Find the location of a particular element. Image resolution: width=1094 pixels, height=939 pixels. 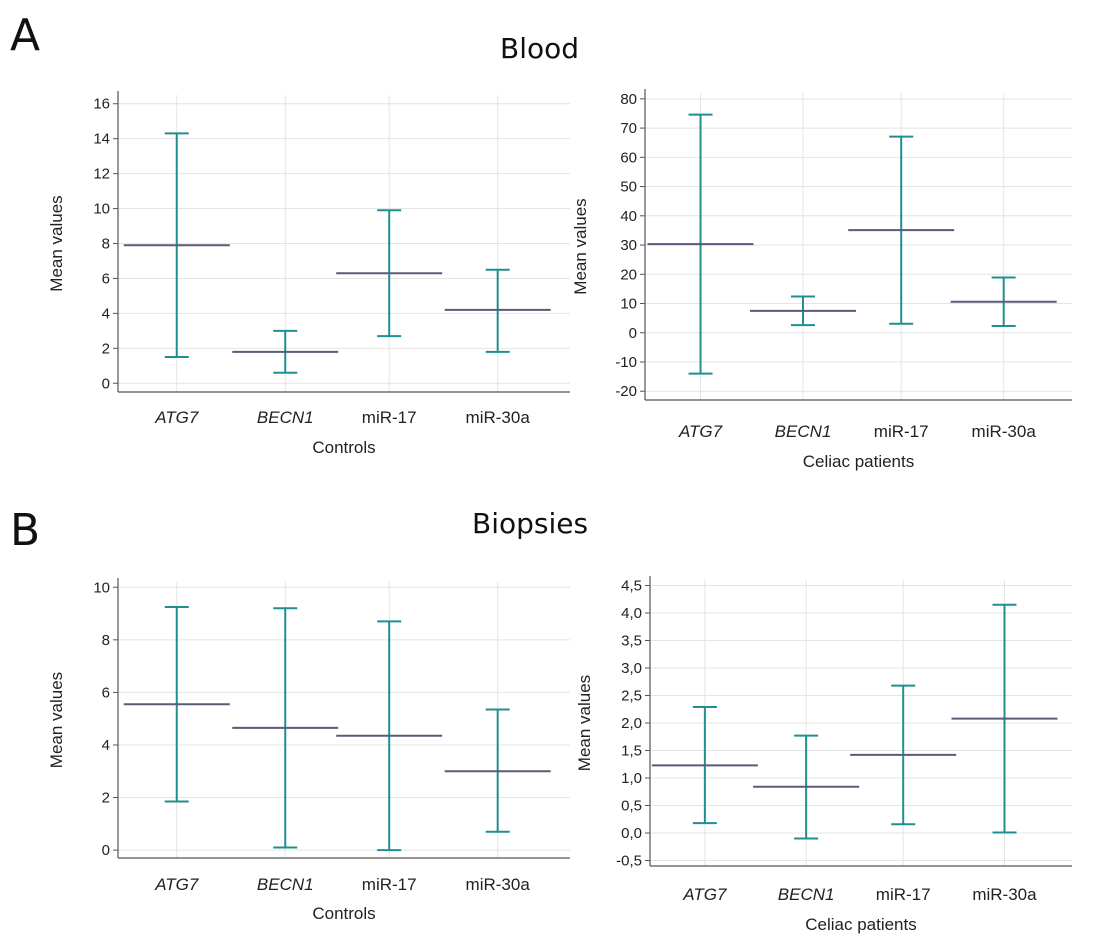

chart4-category-label: BECN1 is located at coordinates (806, 894).